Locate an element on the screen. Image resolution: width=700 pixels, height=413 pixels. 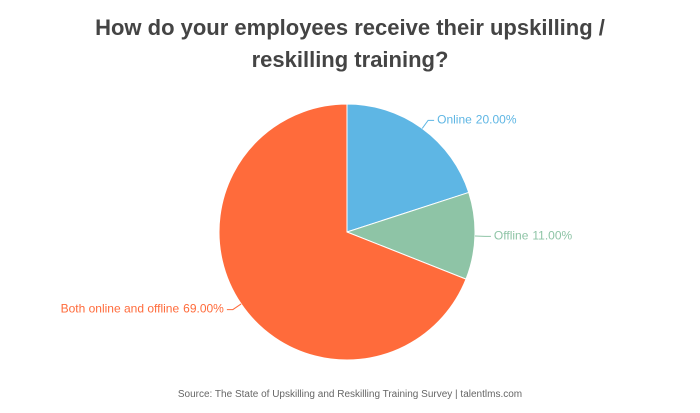
label-value: 20.00% is located at coordinates (496, 120).